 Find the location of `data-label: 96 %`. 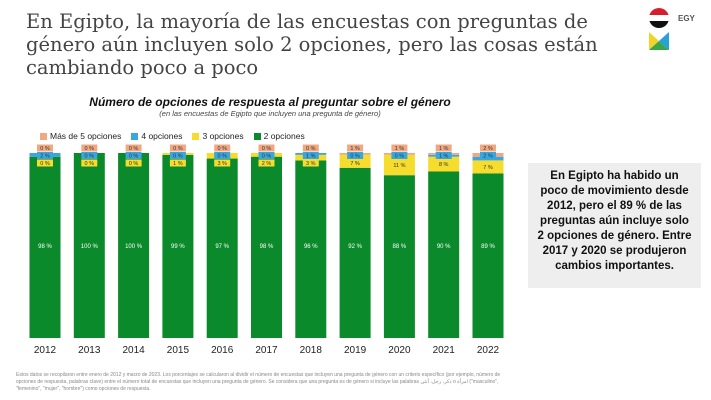

data-label: 96 % is located at coordinates (311, 247).